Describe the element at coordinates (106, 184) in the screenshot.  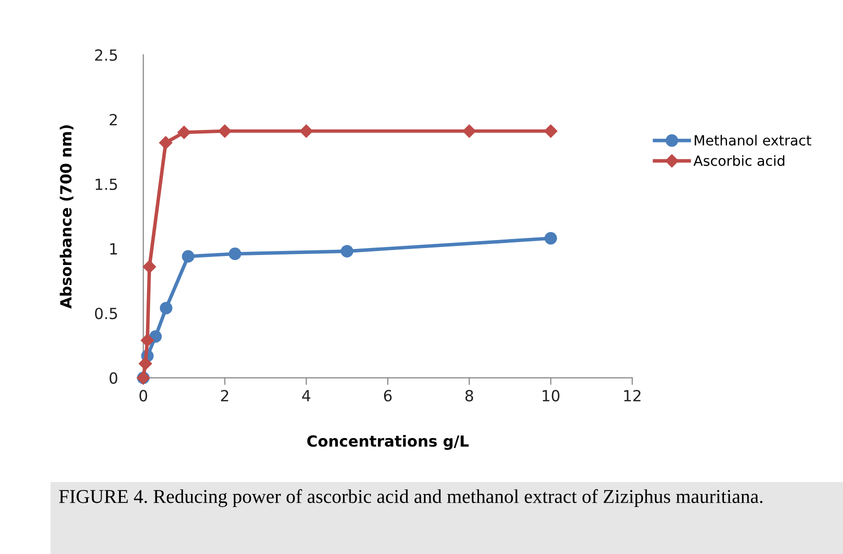
I see `y-tick-label: 1.5` at that location.